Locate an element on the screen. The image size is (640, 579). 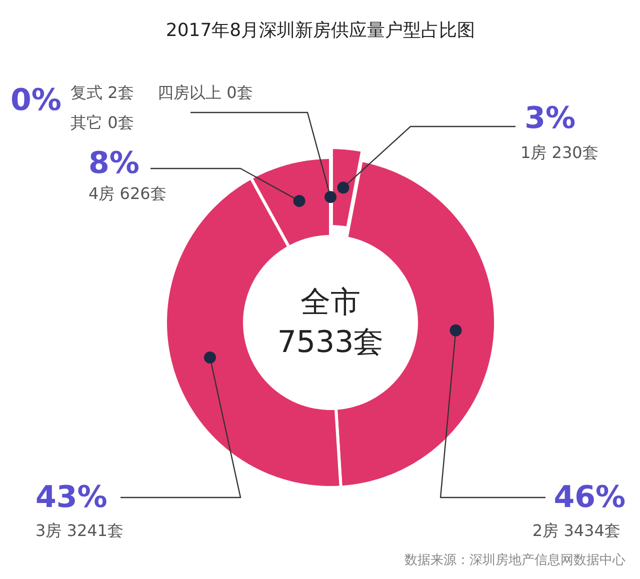
category-label: 复式 2套 is located at coordinates (102, 92).